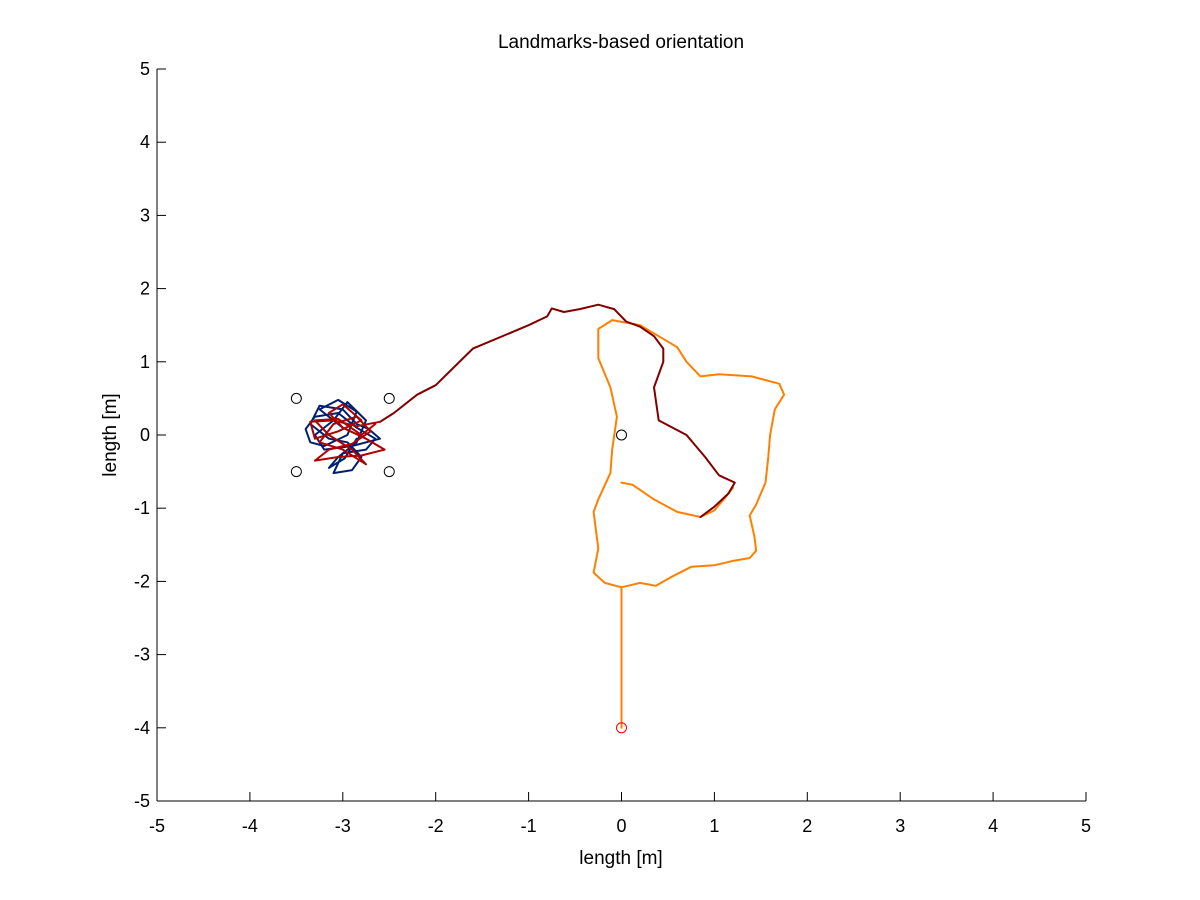 The width and height of the screenshot is (1200, 900). I want to click on x-tick-label: 3, so click(900, 826).